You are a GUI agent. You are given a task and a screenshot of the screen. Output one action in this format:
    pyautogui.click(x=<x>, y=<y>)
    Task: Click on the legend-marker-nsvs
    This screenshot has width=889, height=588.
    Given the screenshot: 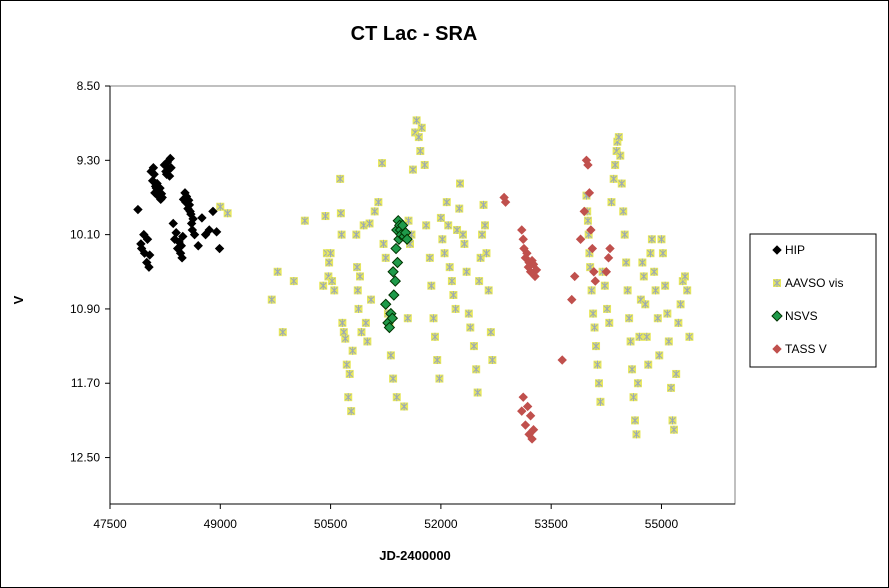 What is the action you would take?
    pyautogui.click(x=777, y=316)
    